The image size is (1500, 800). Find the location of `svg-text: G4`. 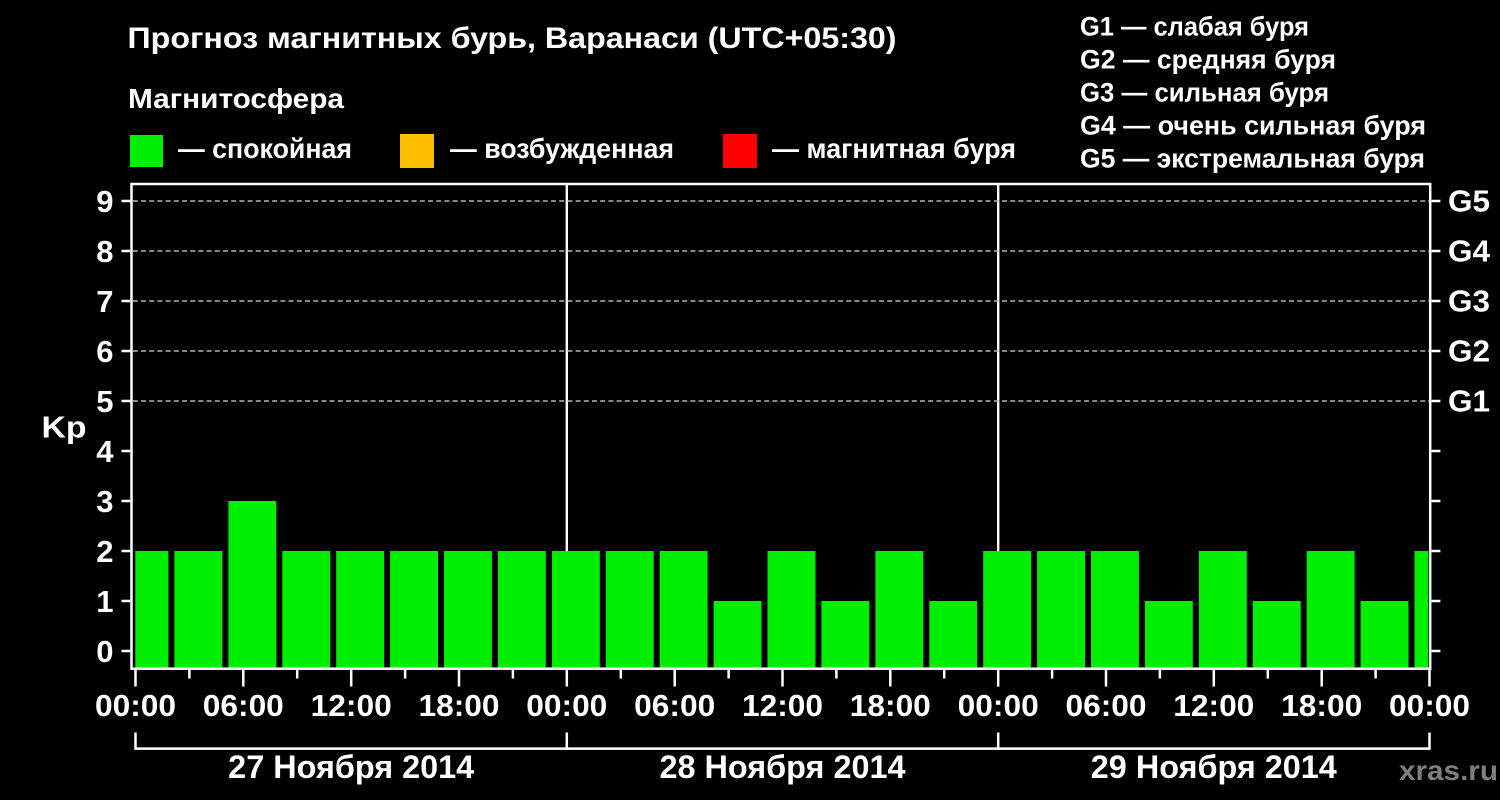

svg-text: G4 is located at coordinates (1469, 251).